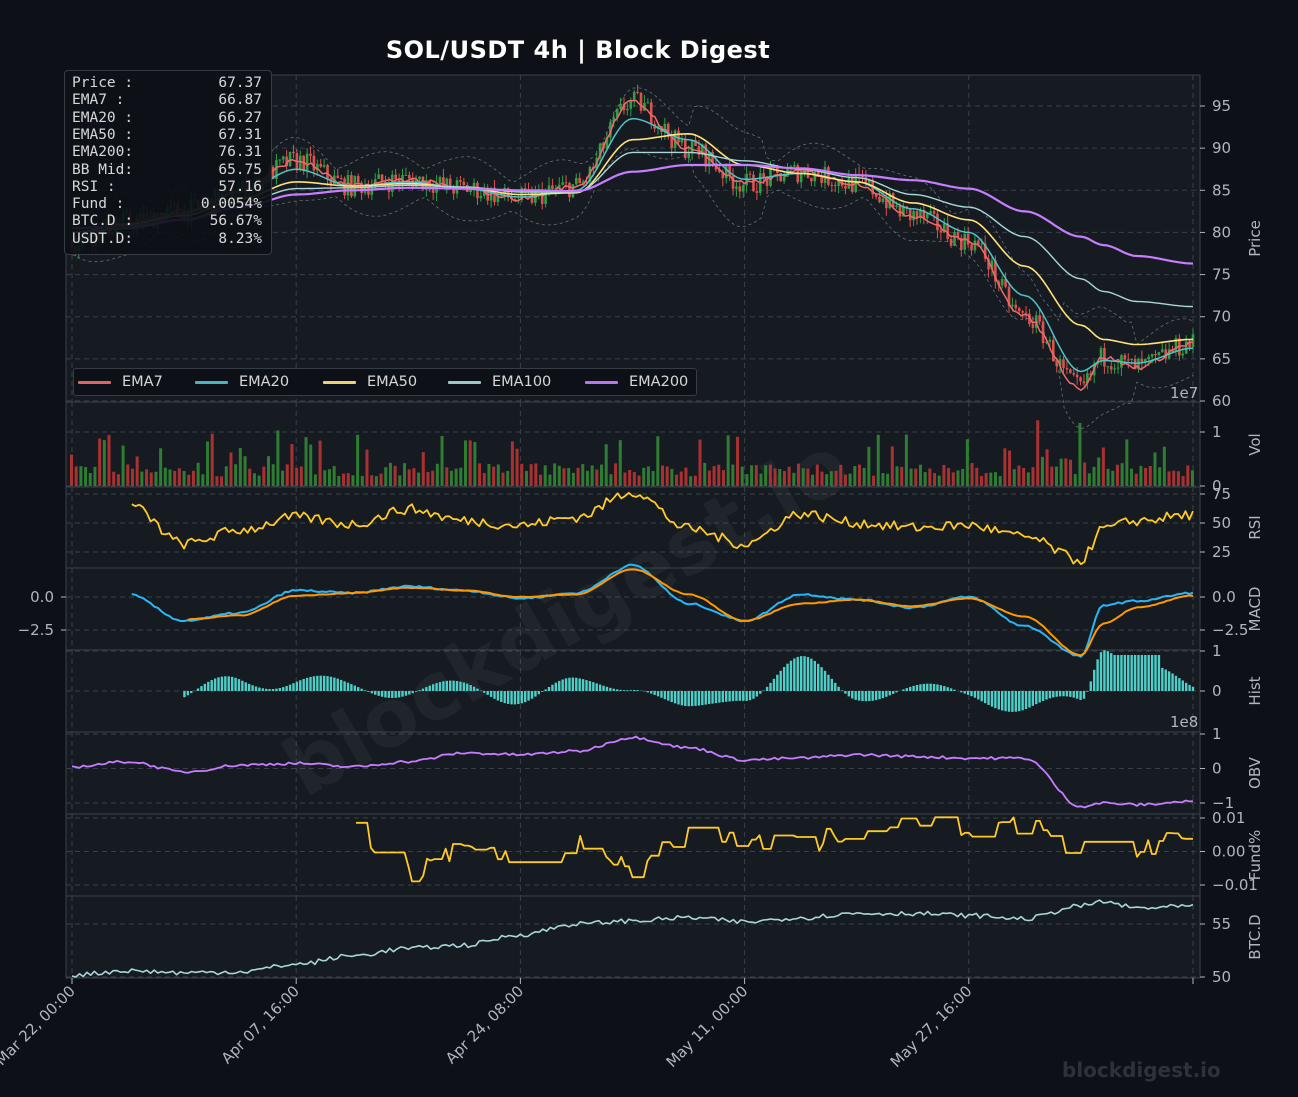  Describe the element at coordinates (1184, 393) in the screenshot. I see `offset-label-price: 1e7` at that location.